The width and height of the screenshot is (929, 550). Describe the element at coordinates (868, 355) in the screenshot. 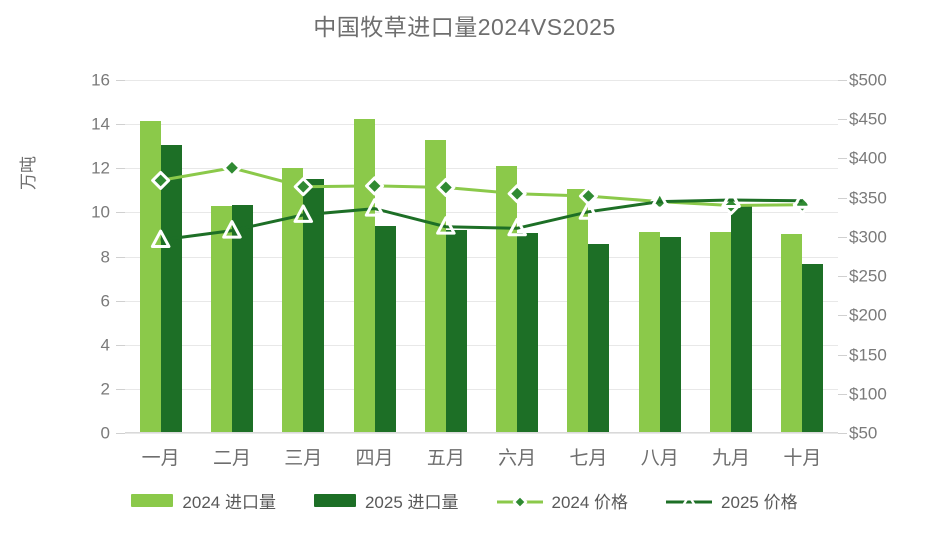

I see `y2-axis-tick-label: $150` at that location.